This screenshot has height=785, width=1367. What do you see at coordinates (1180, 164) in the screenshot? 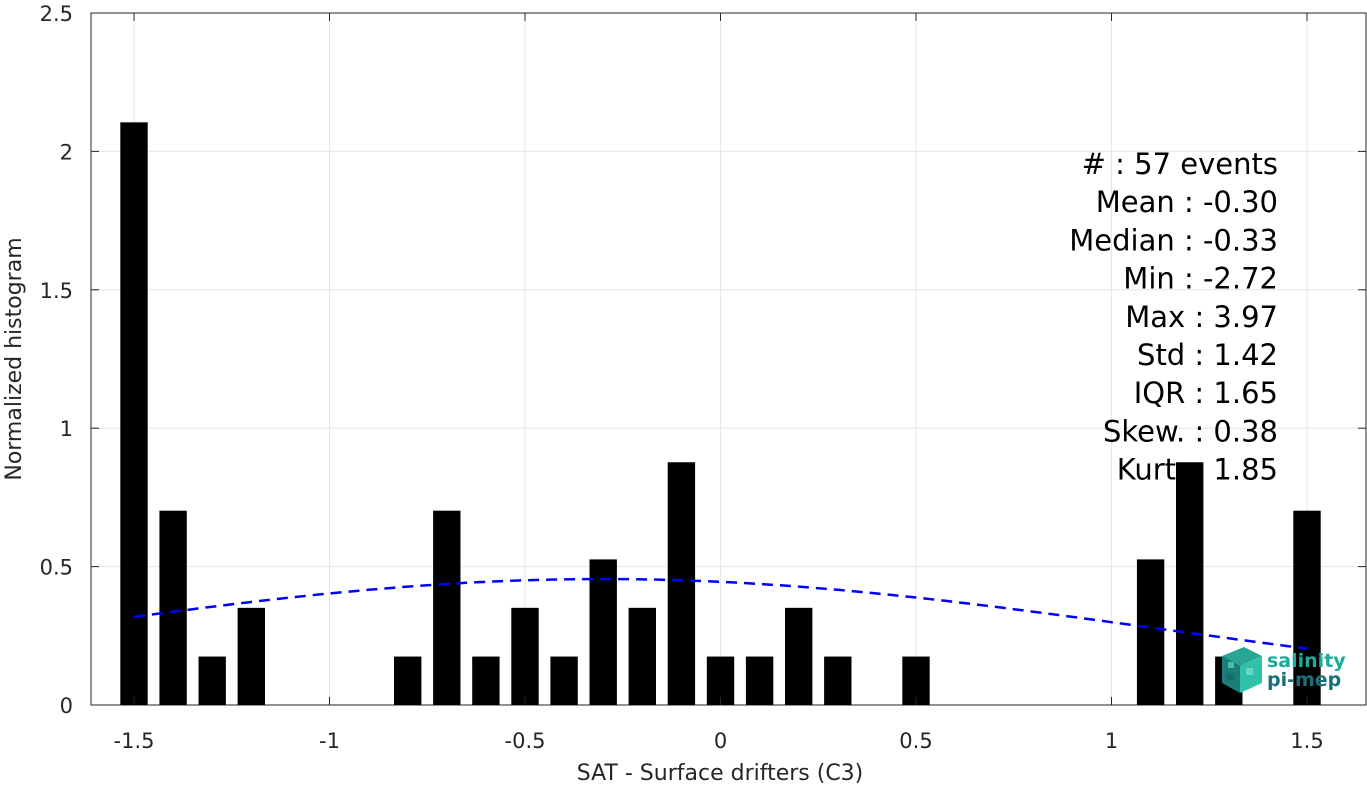
I see `stats-line: # : 57 events` at bounding box center [1180, 164].